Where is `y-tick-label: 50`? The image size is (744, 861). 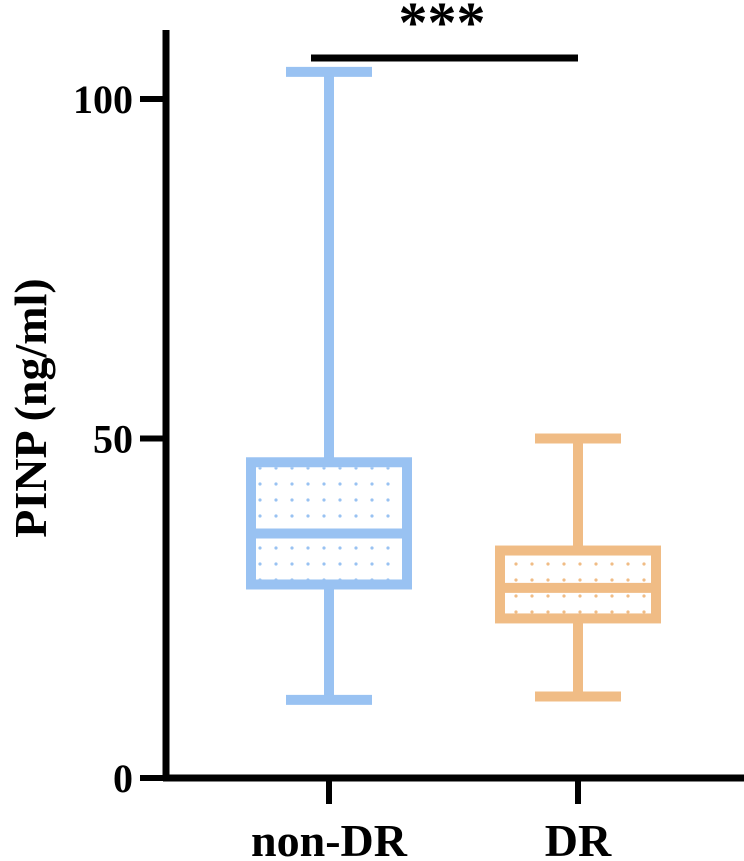
y-tick-label: 50 is located at coordinates (113, 439).